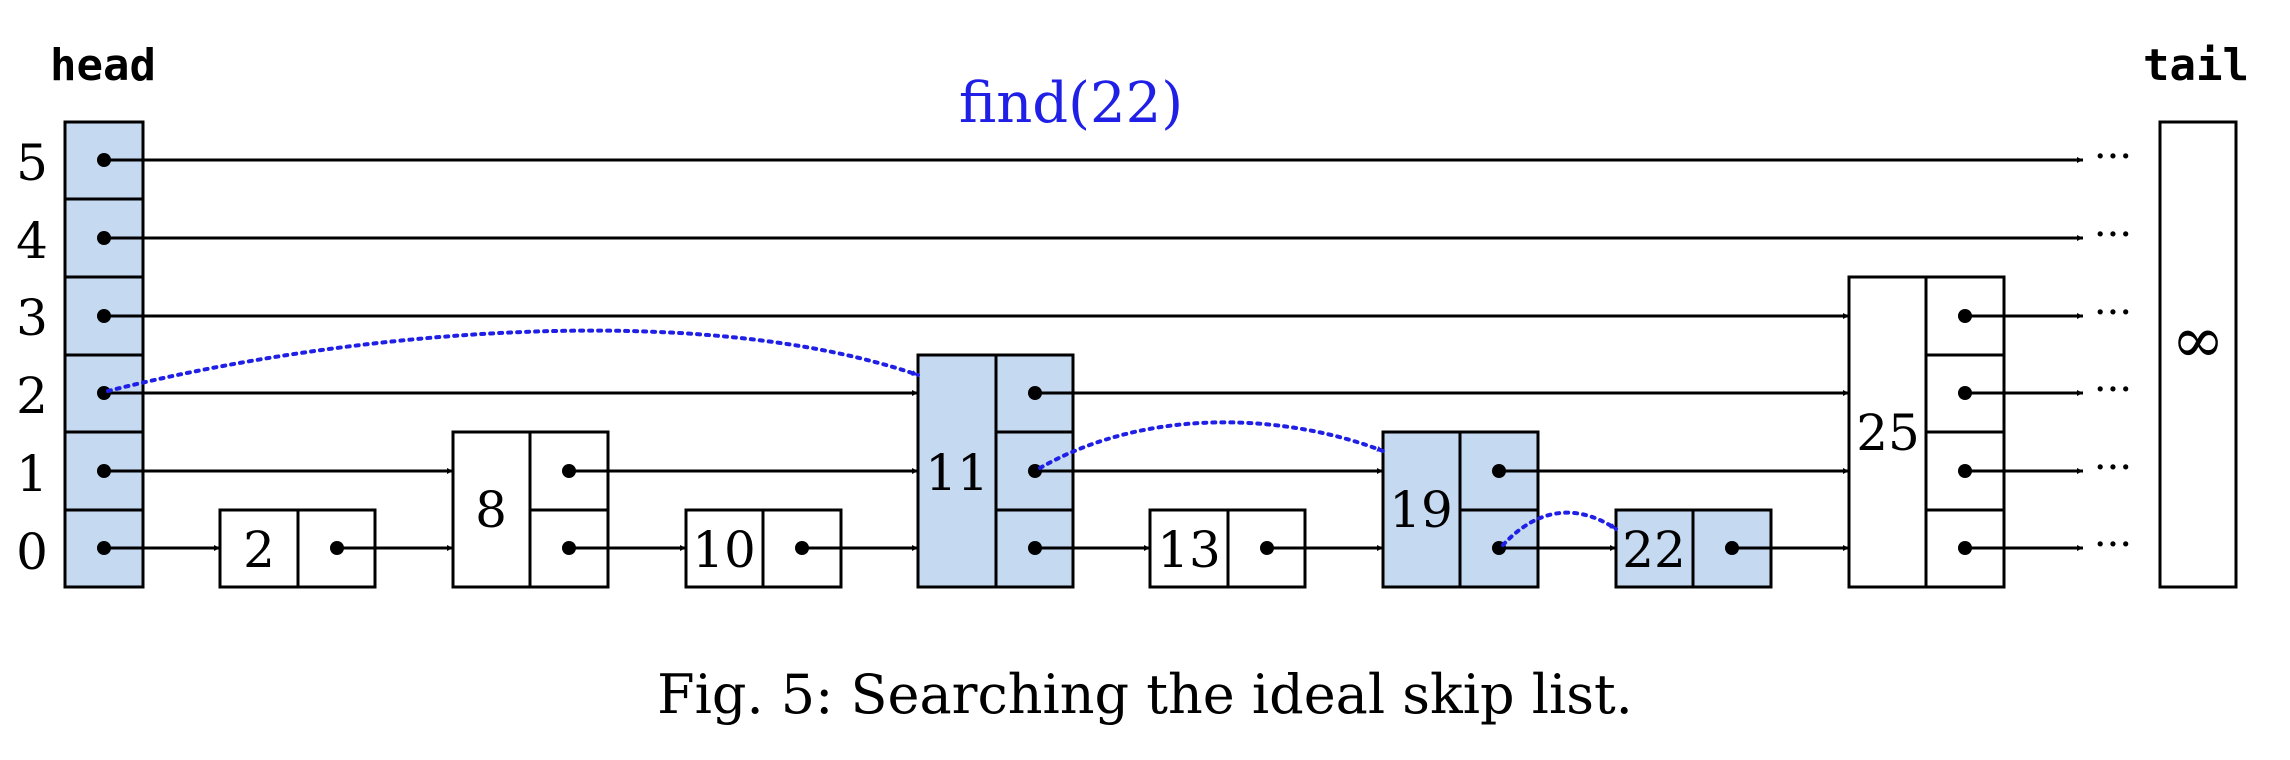  I want to click on tail-ellipses: ··· ··· ··· ··· ··· ···, so click(2113, 351).